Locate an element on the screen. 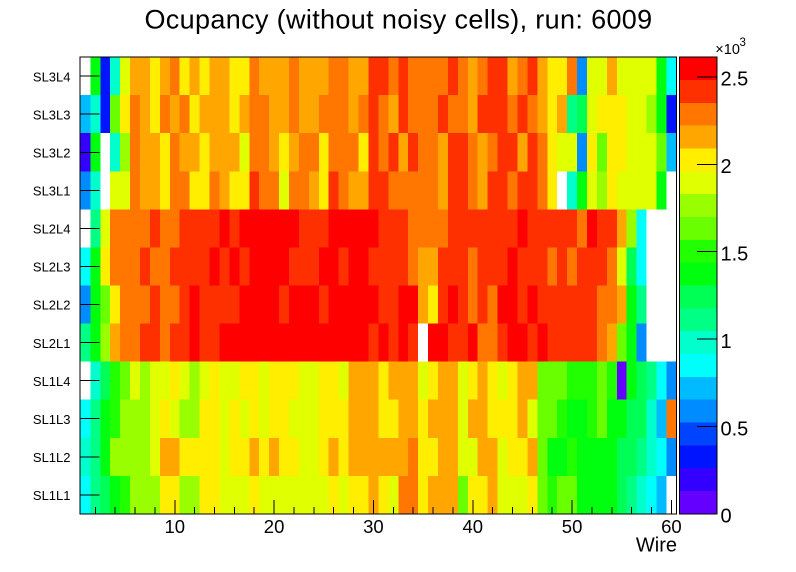 This screenshot has width=796, height=572. svg-text: 30 is located at coordinates (373, 526).